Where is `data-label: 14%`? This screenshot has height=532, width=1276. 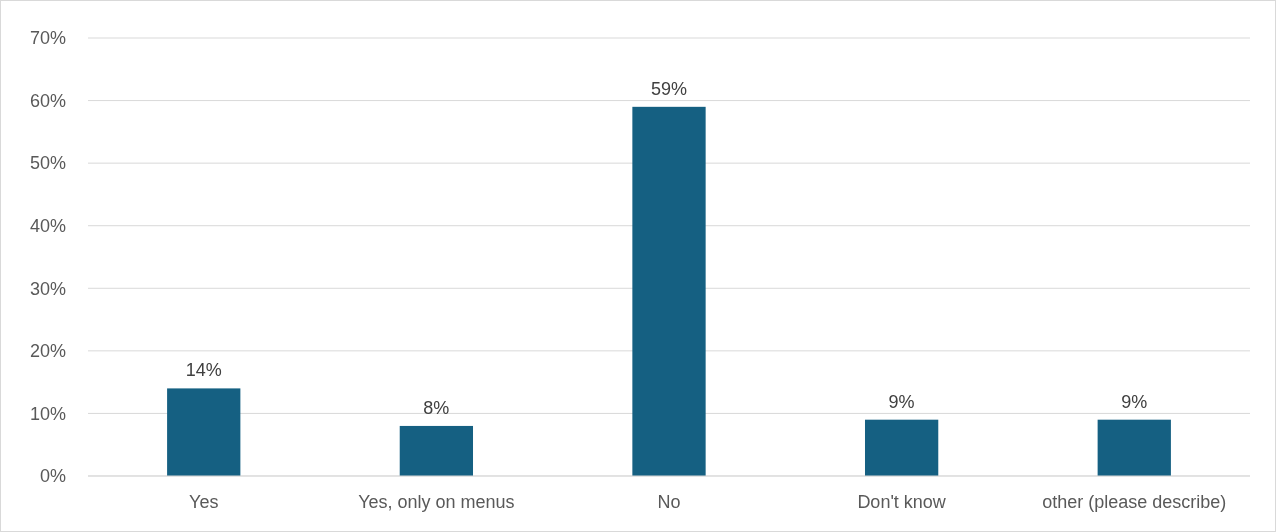 data-label: 14% is located at coordinates (203, 370).